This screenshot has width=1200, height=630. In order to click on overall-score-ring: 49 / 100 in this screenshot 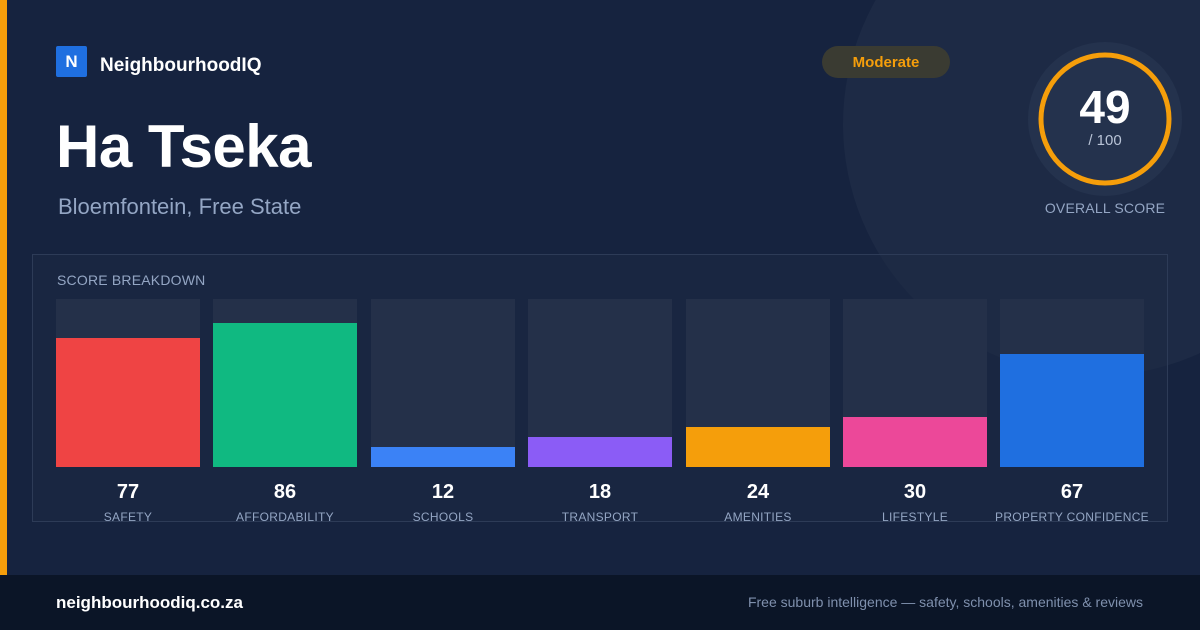, I will do `click(1105, 119)`.